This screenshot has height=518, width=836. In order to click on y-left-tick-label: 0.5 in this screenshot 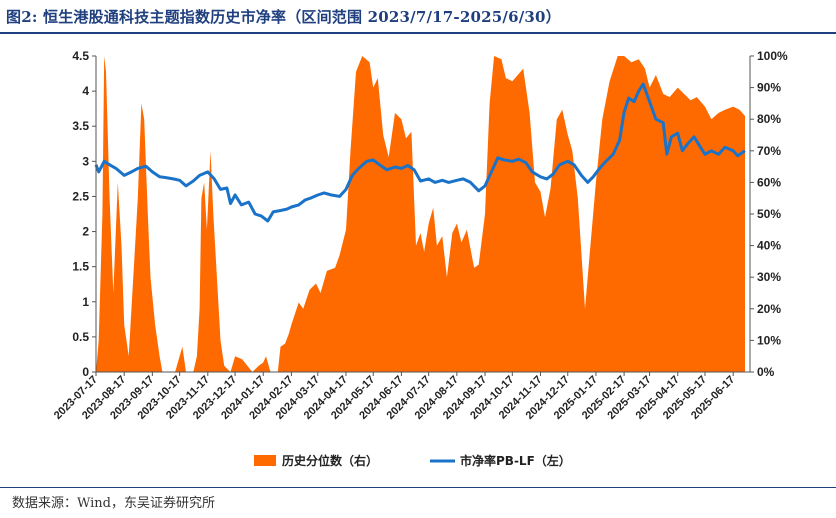, I will do `click(80, 337)`.